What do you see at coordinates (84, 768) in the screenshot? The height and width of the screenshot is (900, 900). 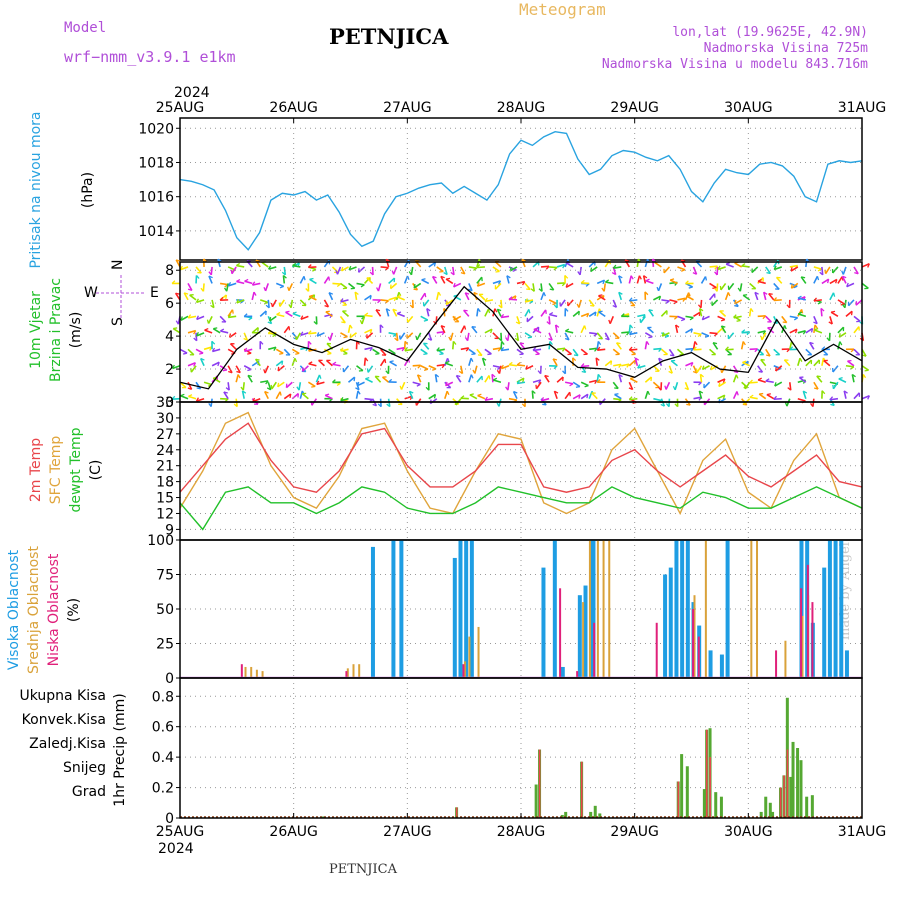 I see `precip-legend-item: Snijeg` at bounding box center [84, 768].